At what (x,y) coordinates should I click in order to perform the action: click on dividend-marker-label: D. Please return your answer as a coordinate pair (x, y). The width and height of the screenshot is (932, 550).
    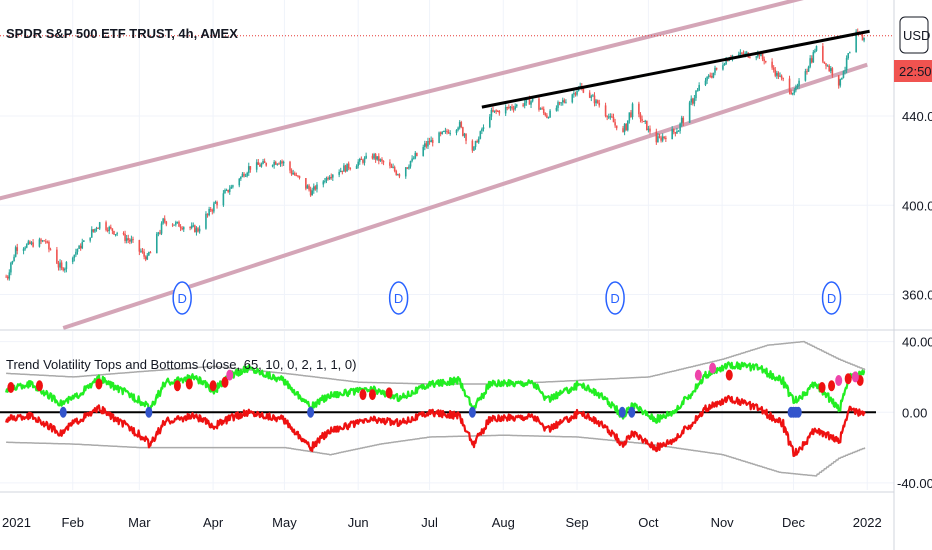
    Looking at the image, I should click on (398, 298).